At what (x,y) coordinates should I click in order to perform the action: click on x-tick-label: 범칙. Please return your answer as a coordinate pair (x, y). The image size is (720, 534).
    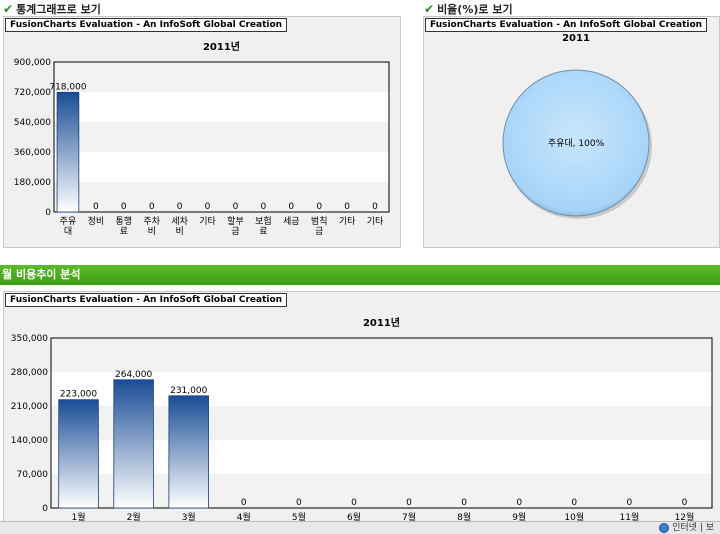
    Looking at the image, I should click on (319, 221).